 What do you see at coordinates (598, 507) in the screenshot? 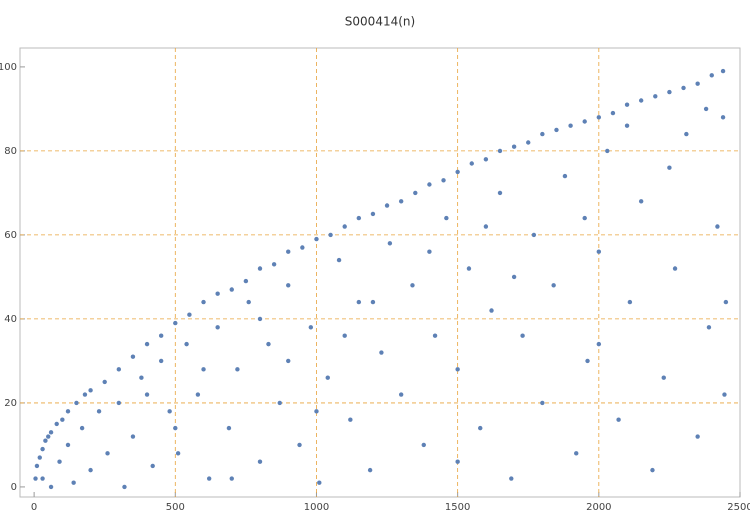
I see `x-tick-label: 2000` at bounding box center [598, 507].